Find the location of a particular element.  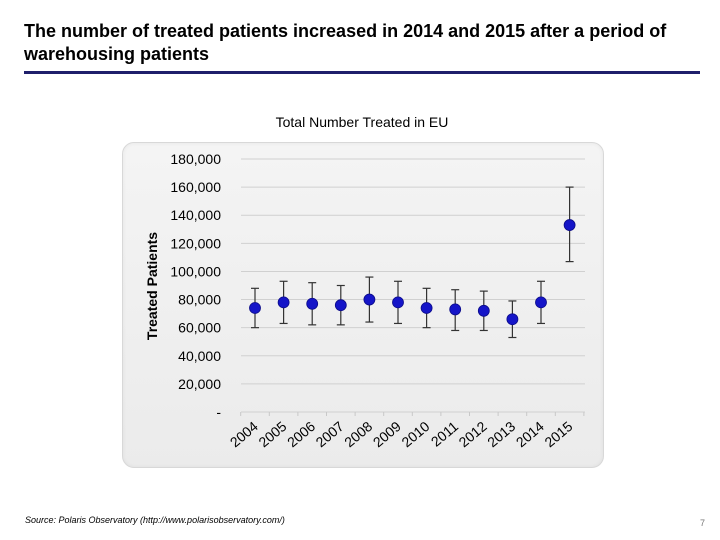

x-tick-label: 2015 is located at coordinates (558, 434).